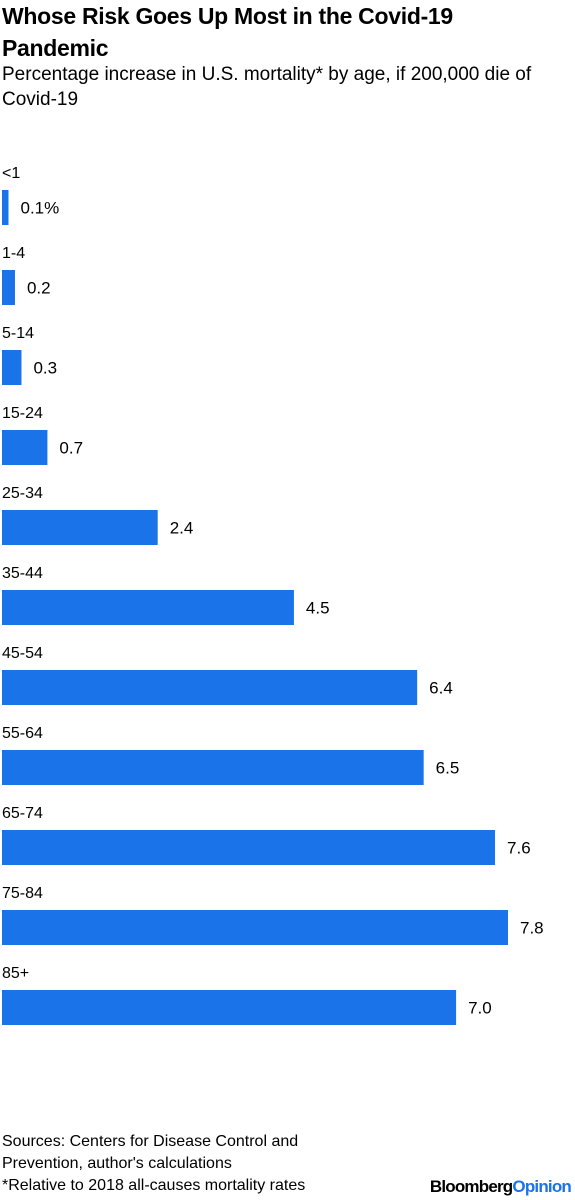 The height and width of the screenshot is (1200, 575). Describe the element at coordinates (22, 573) in the screenshot. I see `category-label: 35-44` at that location.